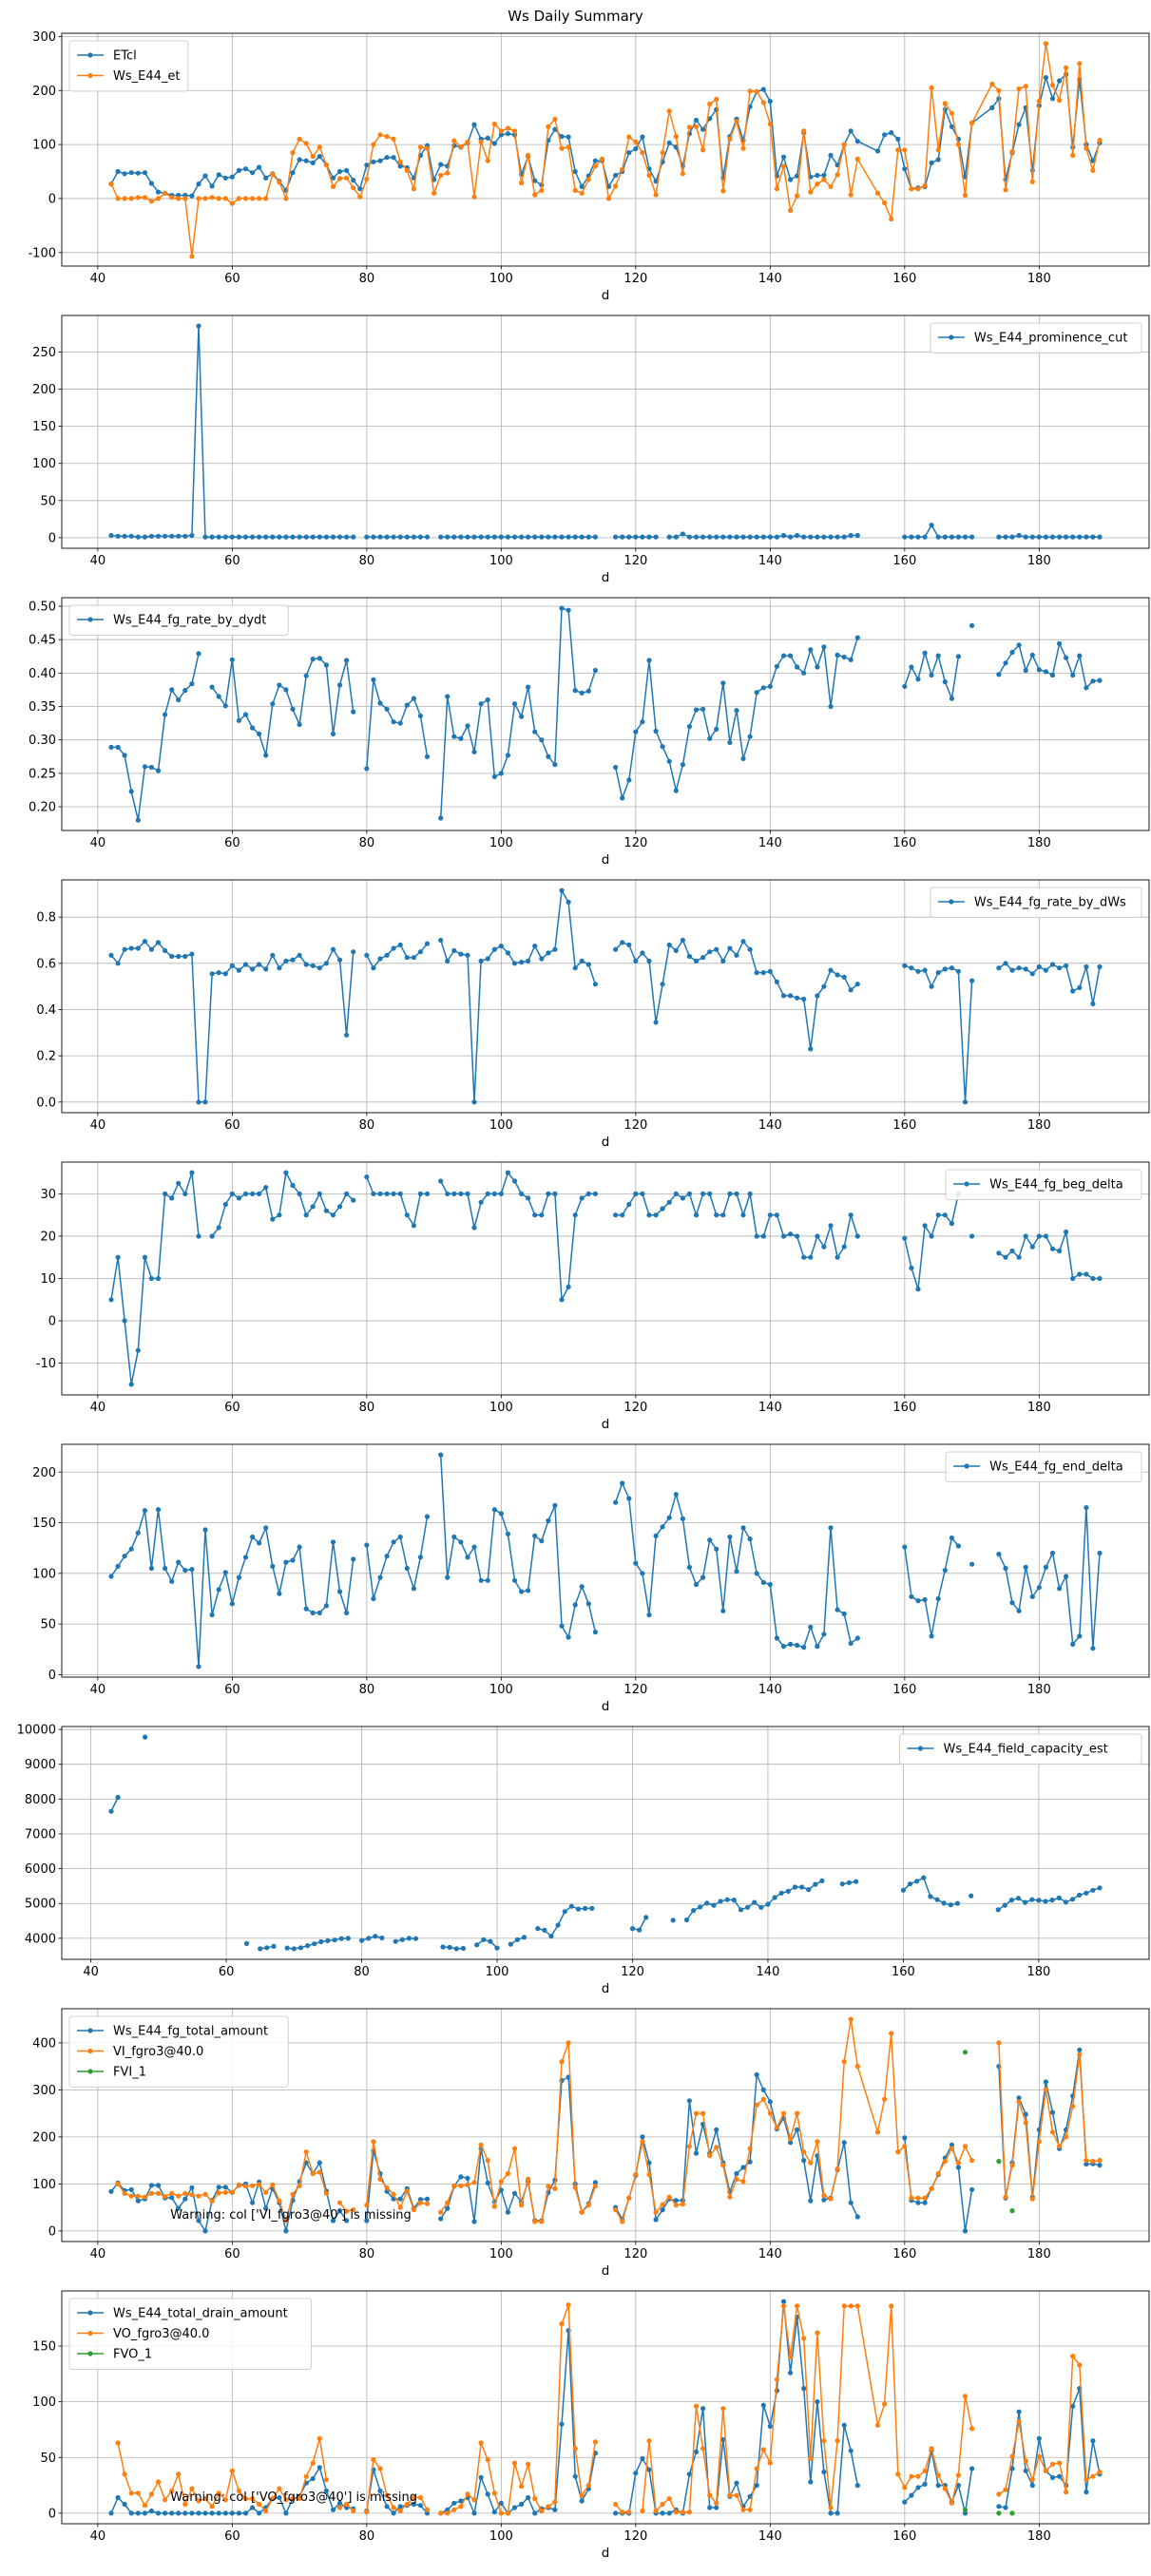 The width and height of the screenshot is (1151, 2576). I want to click on axes-frame, so click(605, 2407).